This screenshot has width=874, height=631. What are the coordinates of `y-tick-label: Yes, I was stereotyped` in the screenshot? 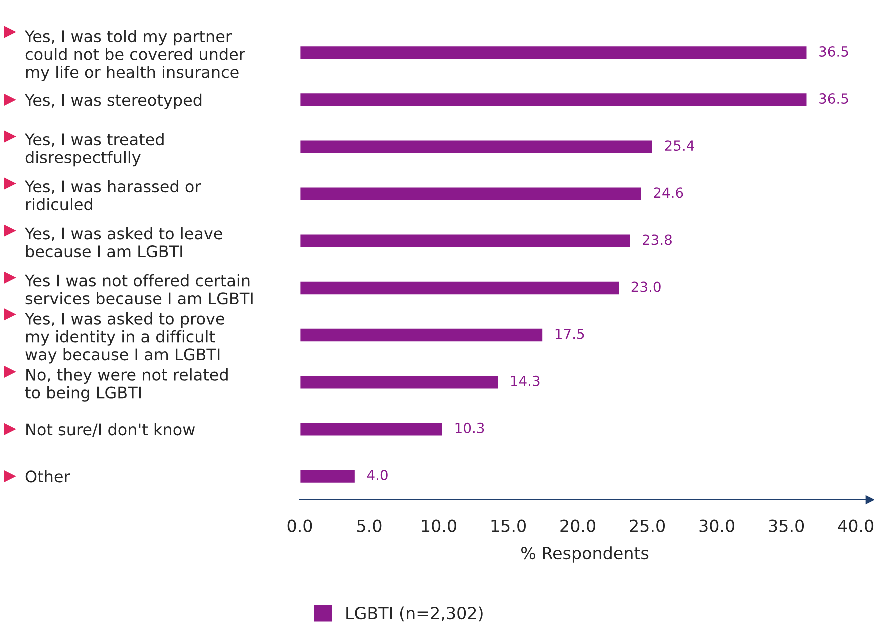 It's located at (113, 102).